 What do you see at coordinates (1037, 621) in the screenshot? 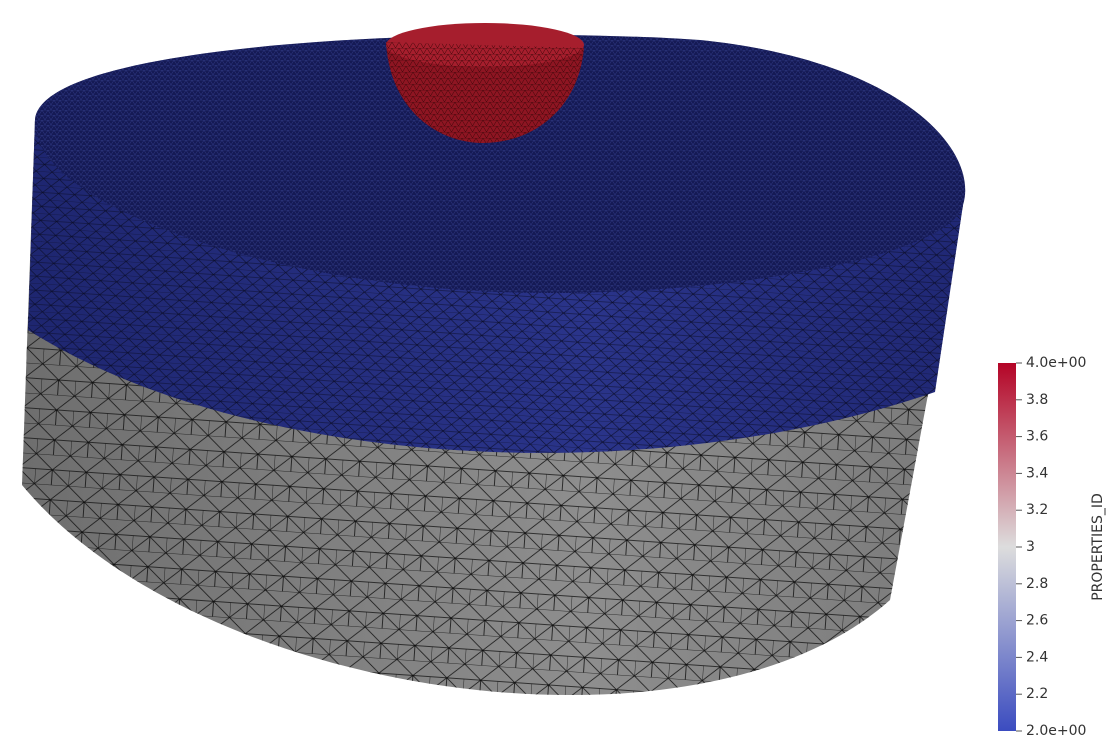
I see `tick-label: 2.6` at bounding box center [1037, 621].